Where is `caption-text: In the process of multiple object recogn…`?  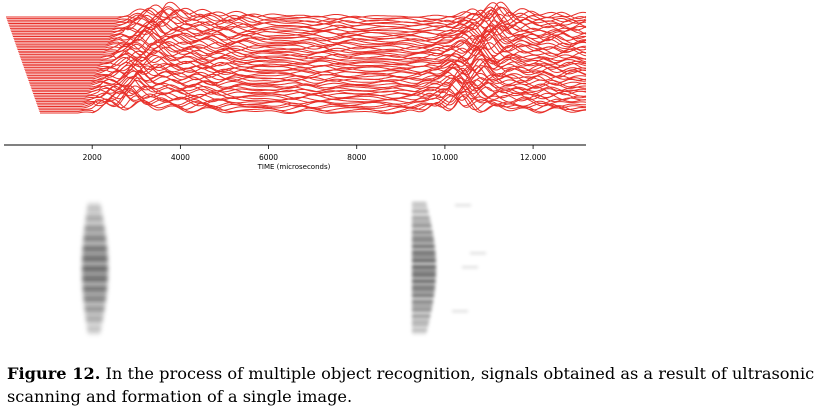
caption-text: In the process of multiple object recogn… is located at coordinates (411, 385).